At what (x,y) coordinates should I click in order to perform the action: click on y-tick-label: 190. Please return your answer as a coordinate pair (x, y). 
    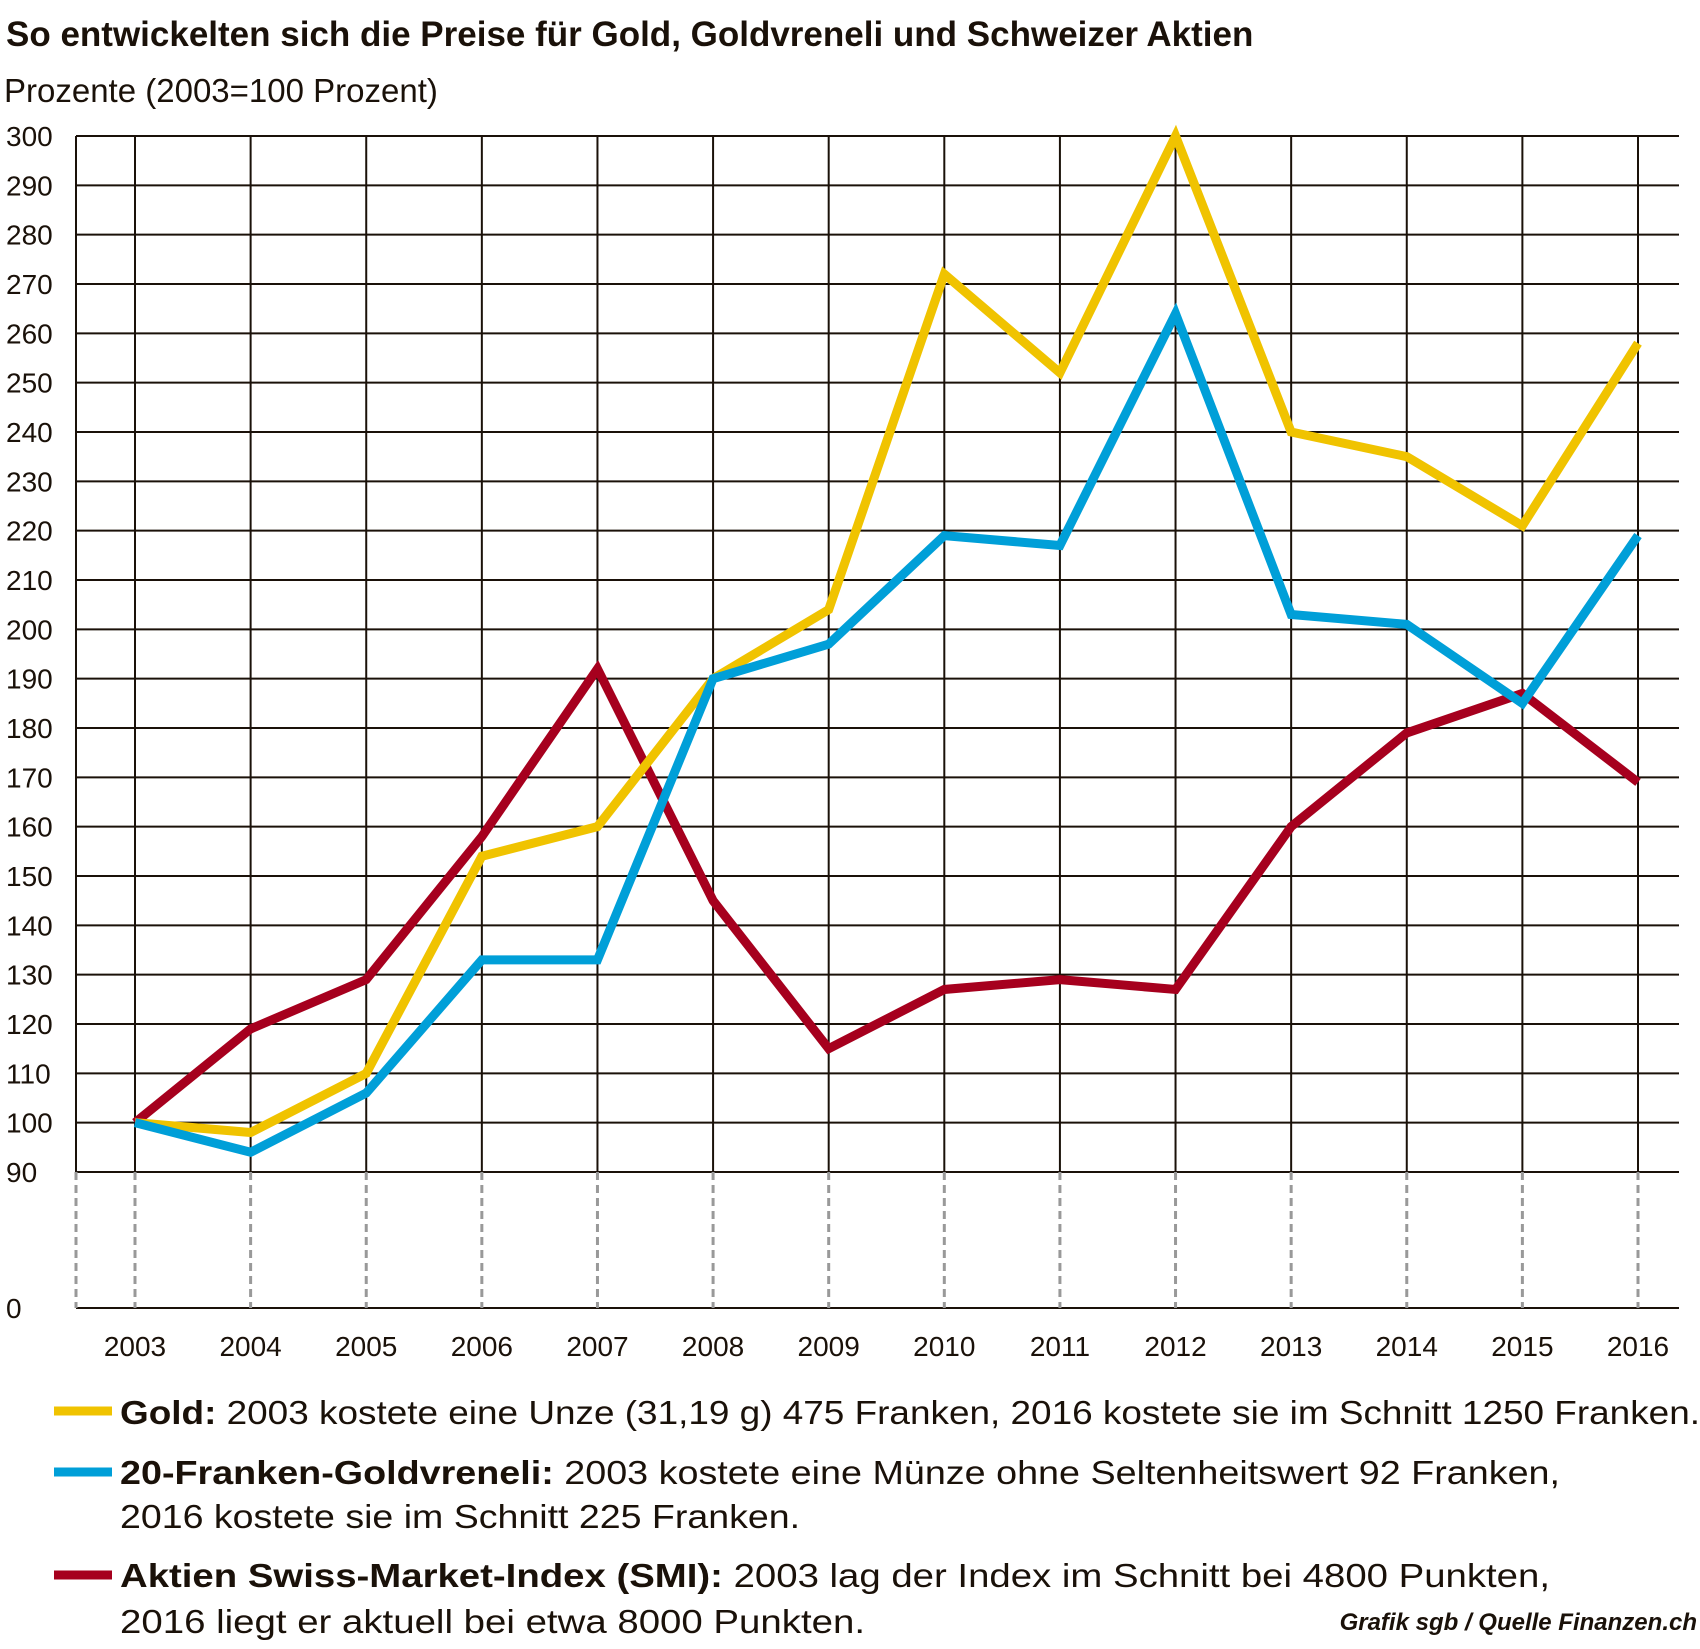
    Looking at the image, I should click on (29, 679).